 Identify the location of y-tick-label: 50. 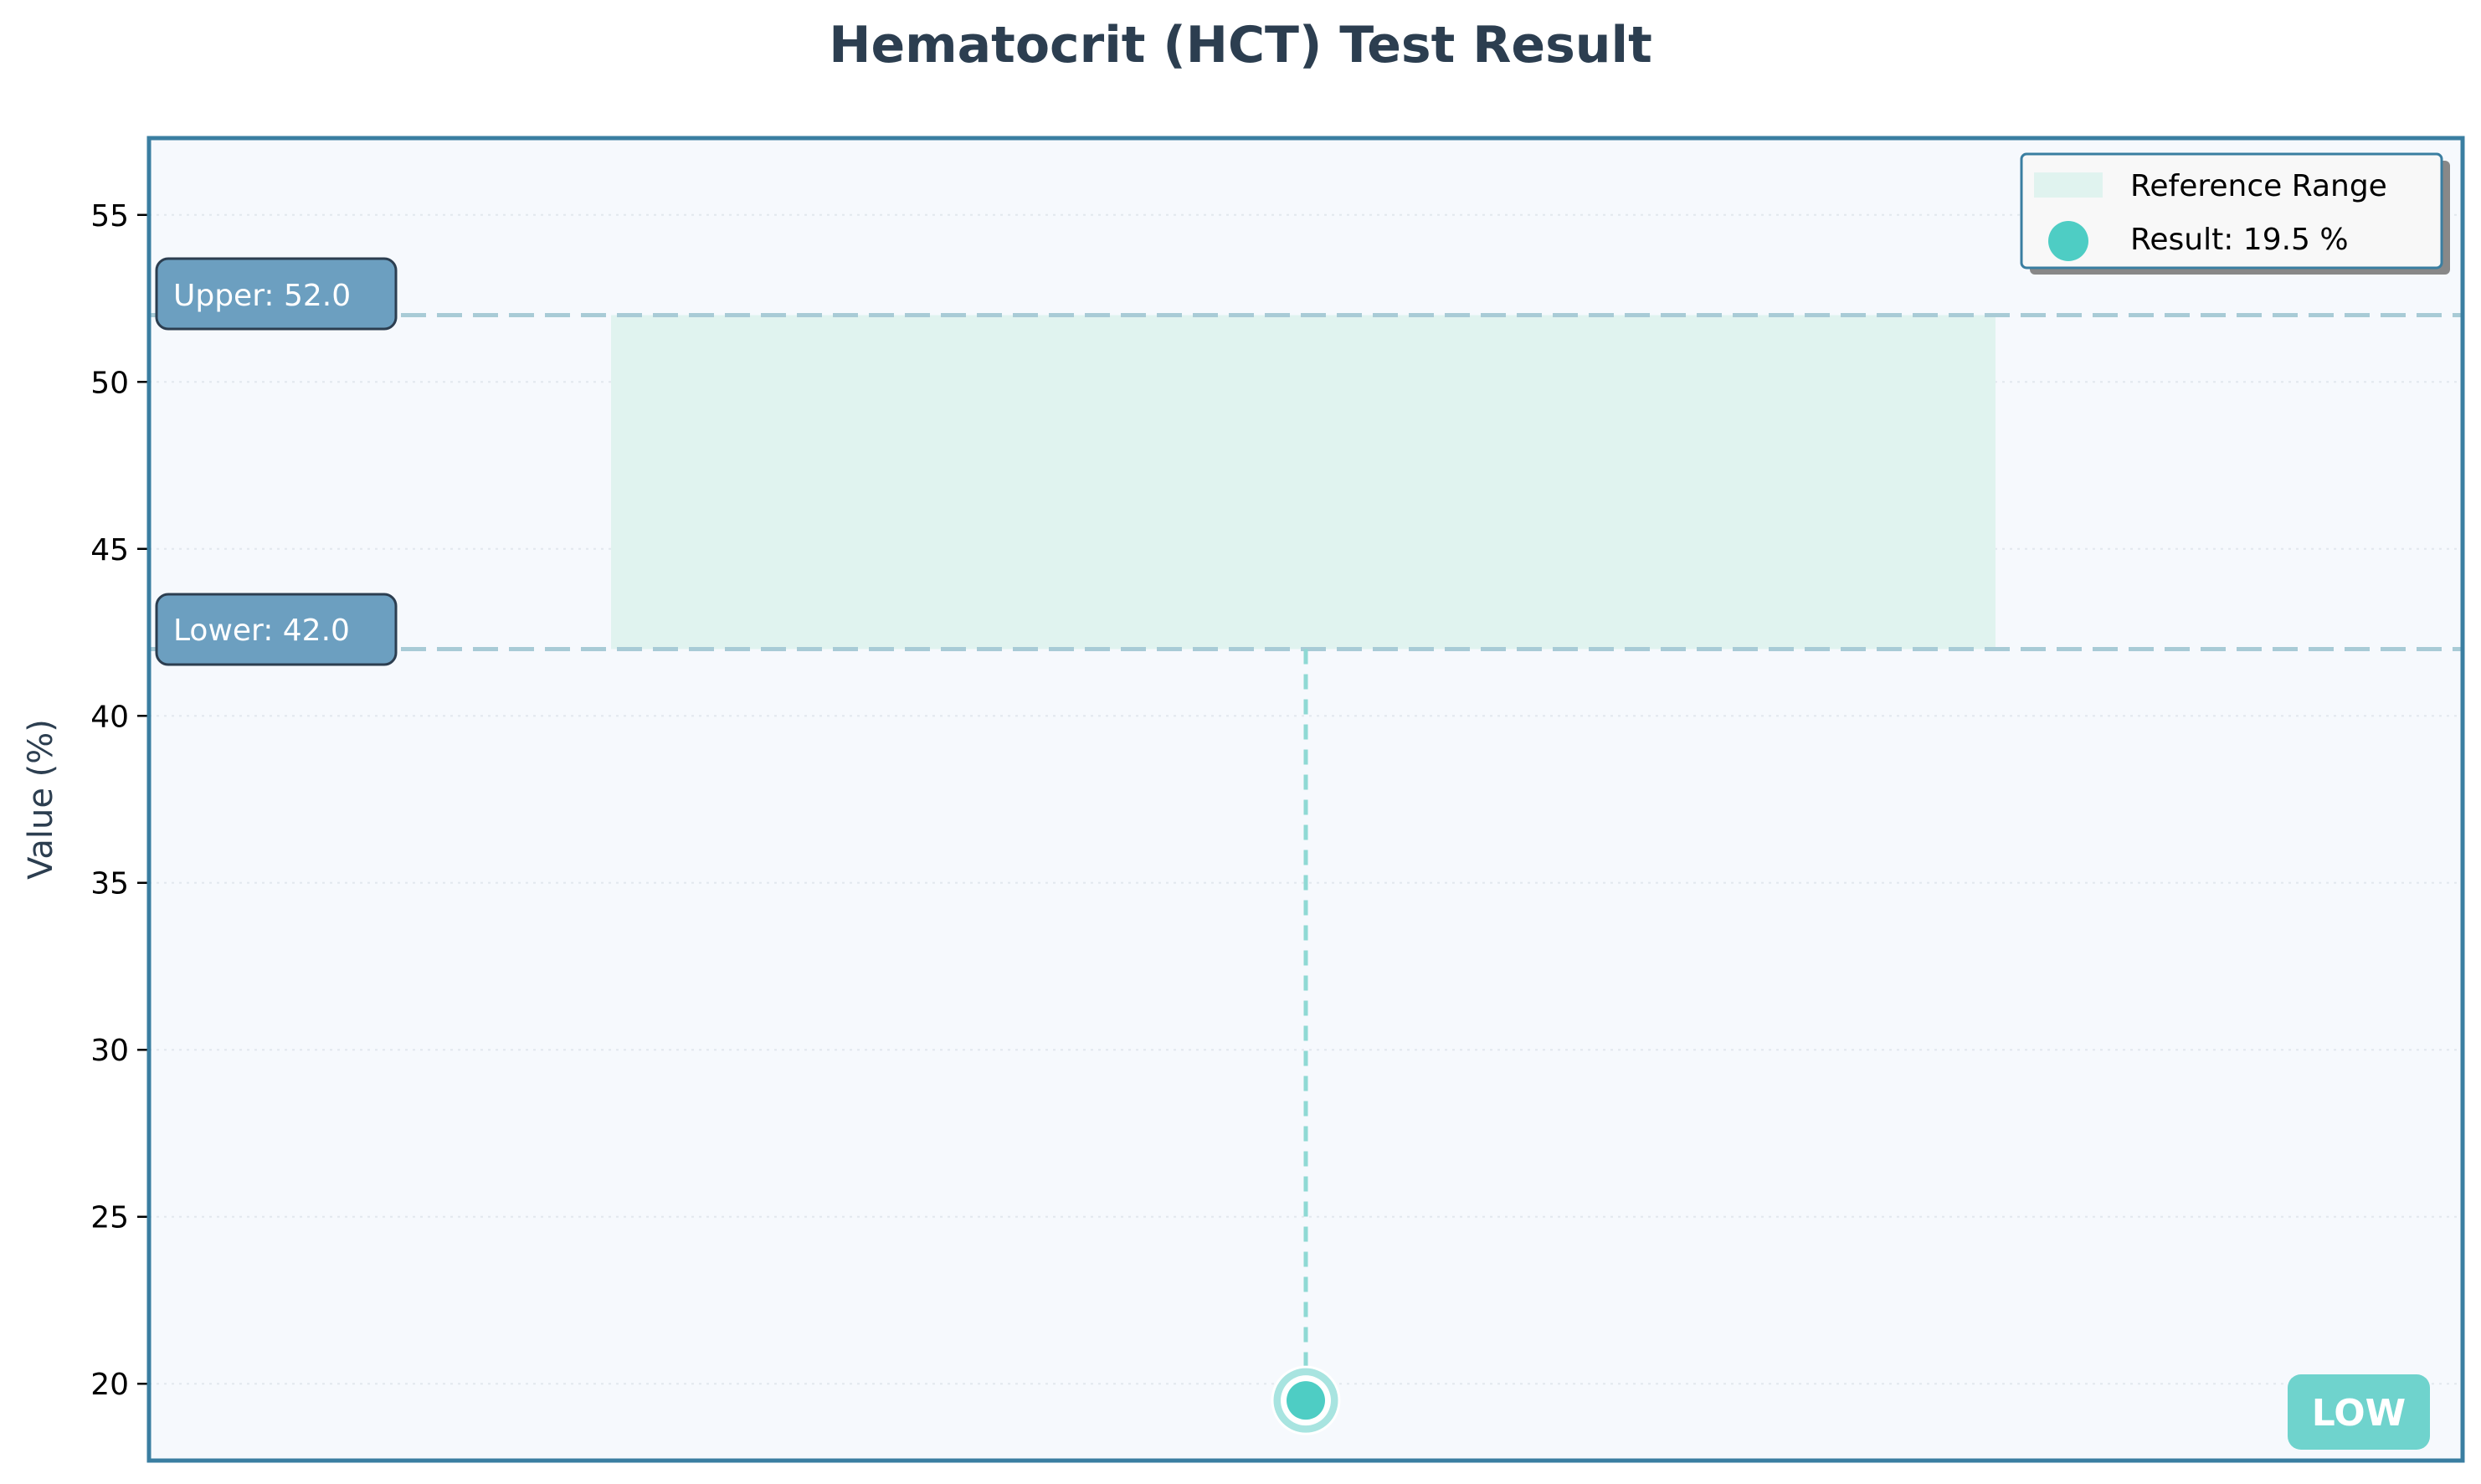
(109, 383).